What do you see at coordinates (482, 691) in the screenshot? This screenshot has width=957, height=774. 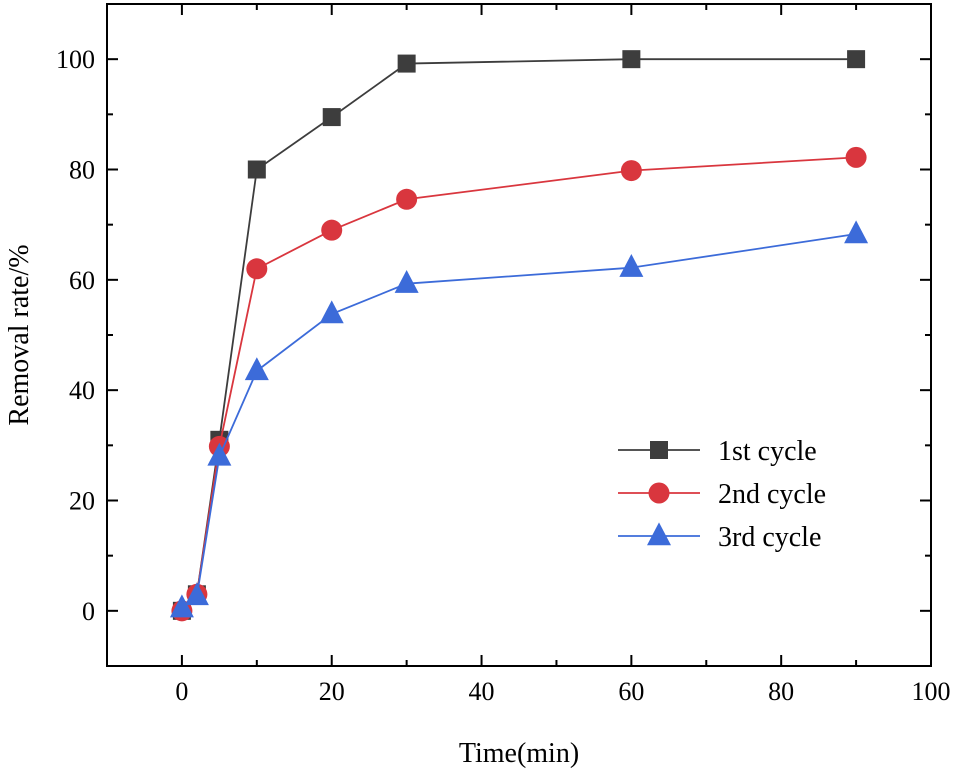 I see `x-tick-label: 40` at bounding box center [482, 691].